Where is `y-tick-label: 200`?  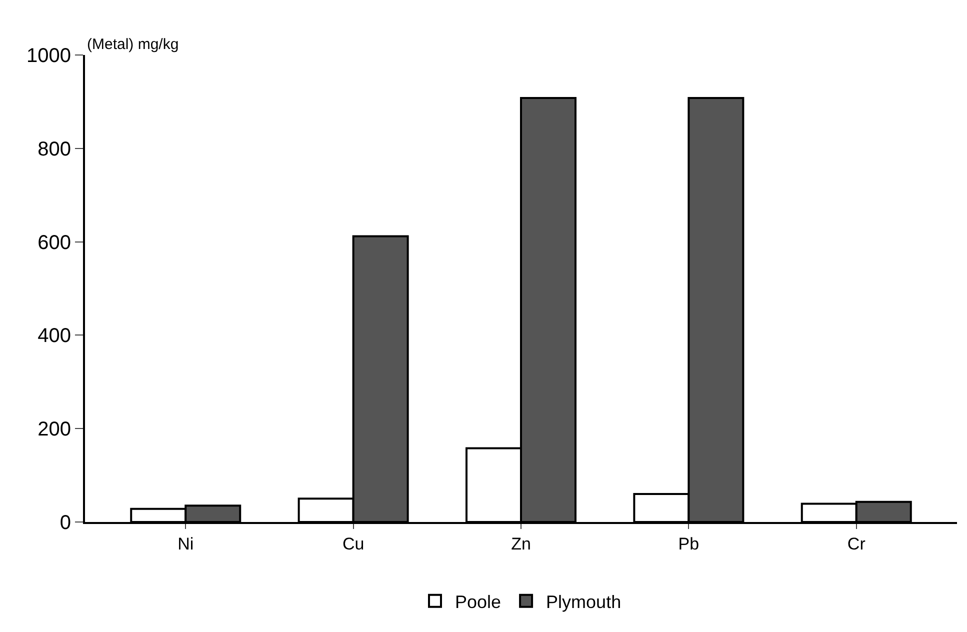 y-tick-label: 200 is located at coordinates (54, 429).